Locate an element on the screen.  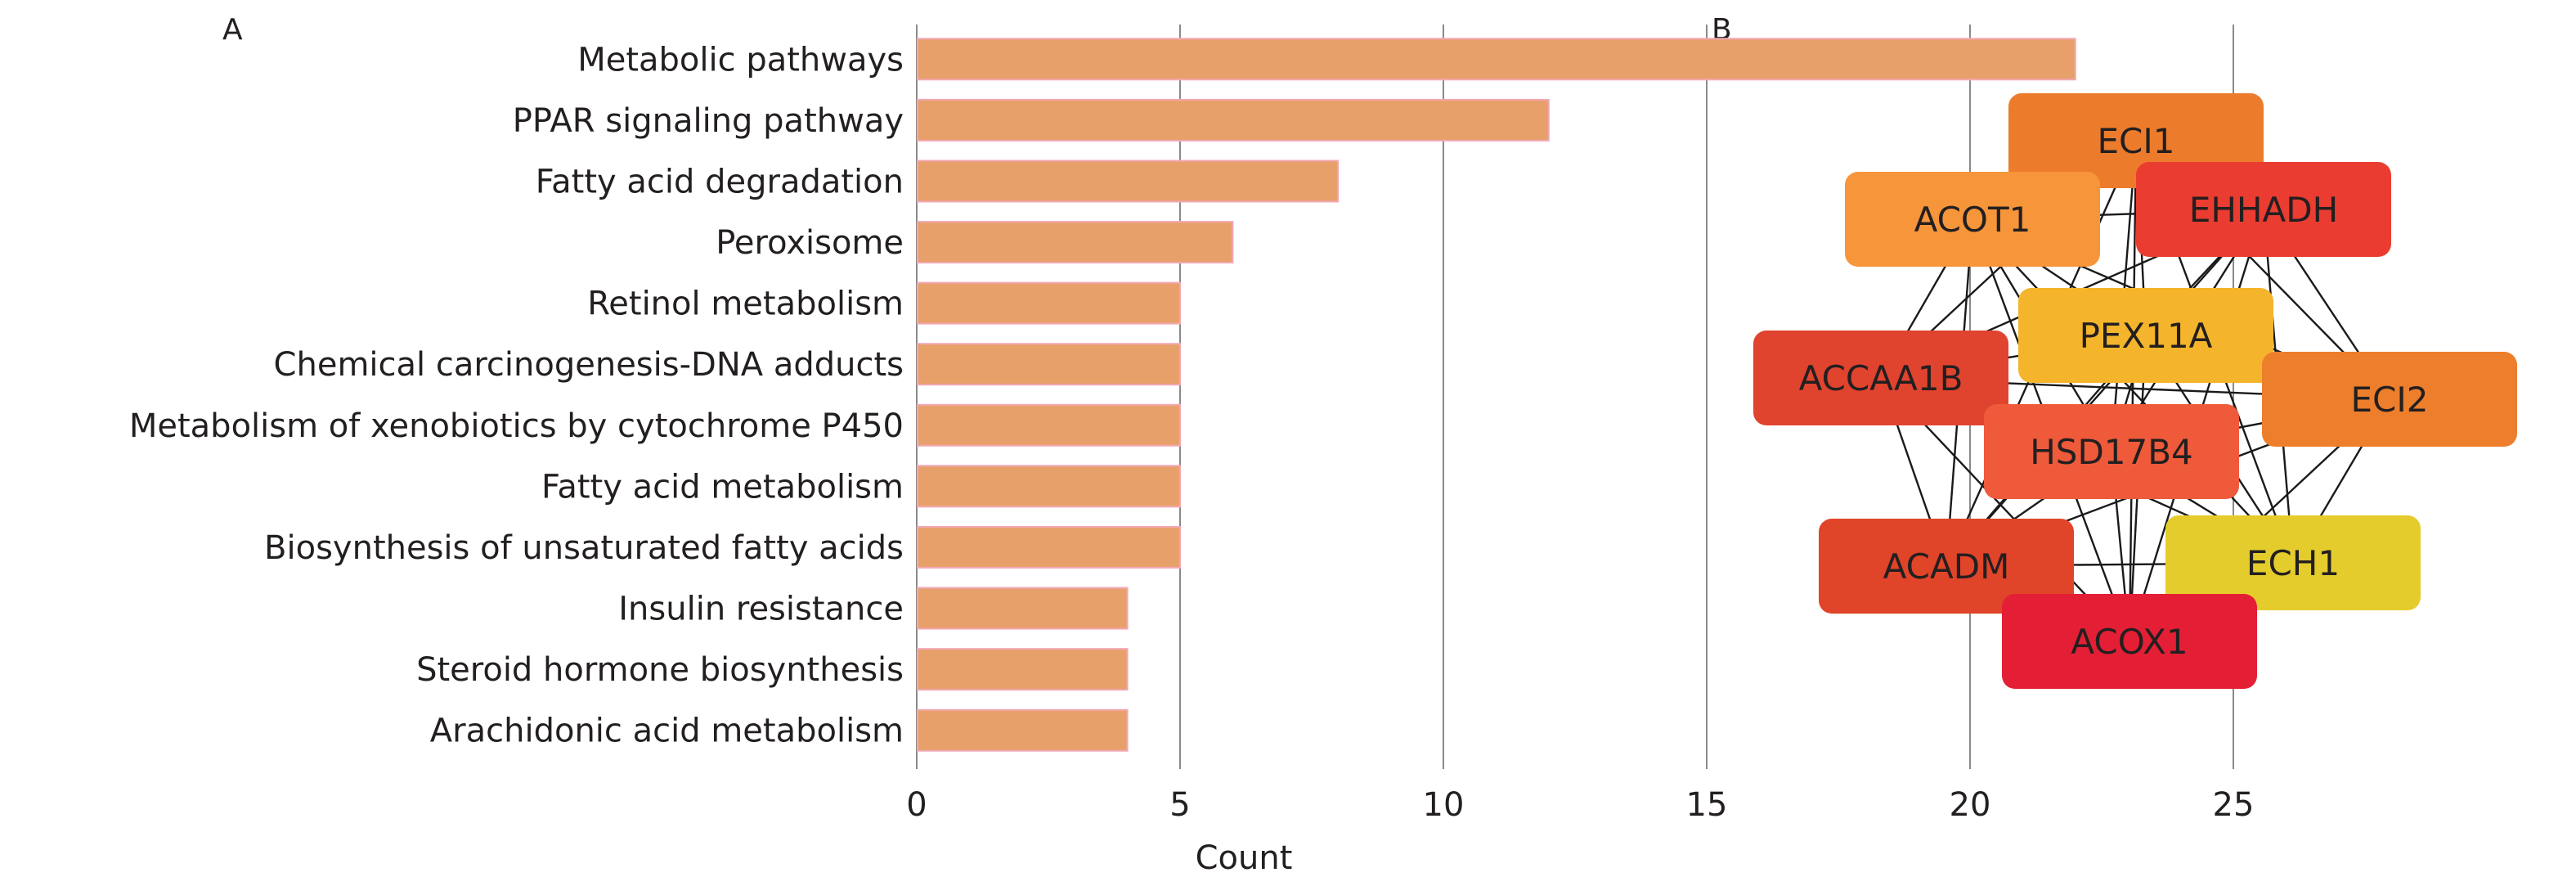
network-node: ECH1 is located at coordinates (2293, 562).